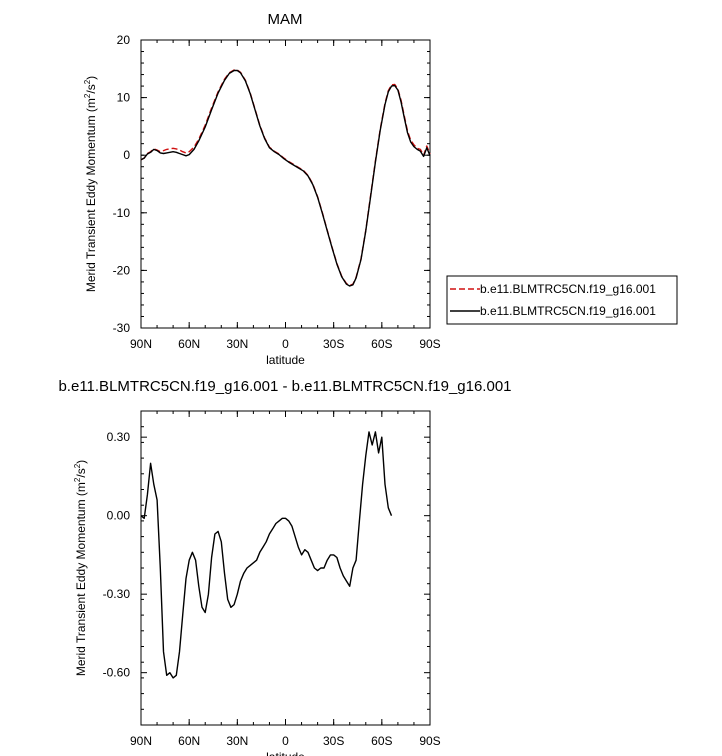  What do you see at coordinates (91, 78) in the screenshot?
I see `mam-ylabel-part: )` at bounding box center [91, 78].